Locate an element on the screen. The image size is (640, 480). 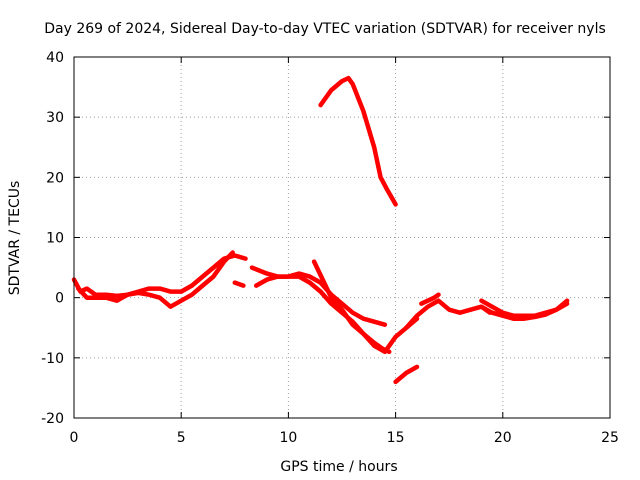
x-tick-label: 25 is located at coordinates (610, 438).